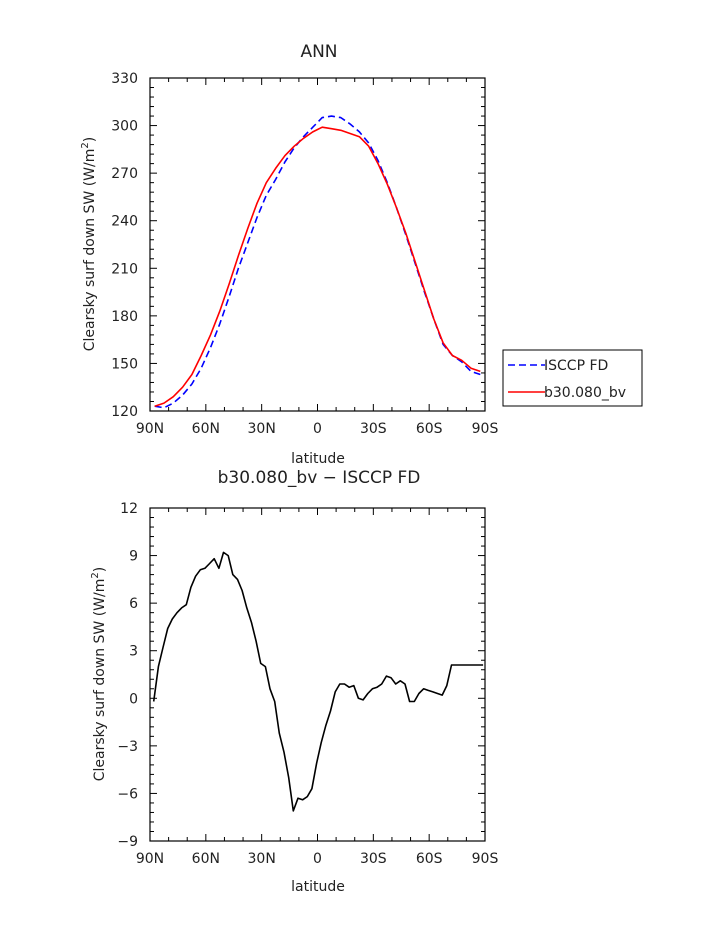 The width and height of the screenshot is (723, 935). What do you see at coordinates (124, 127) in the screenshot?
I see `top-y-tick-label: 300` at bounding box center [124, 127].